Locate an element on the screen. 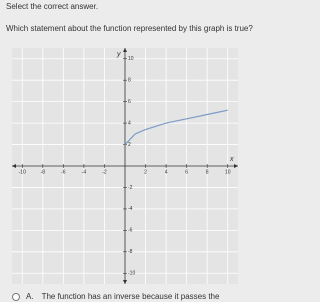 This screenshot has height=302, width=320. y-tick-label: 6 is located at coordinates (129, 102).